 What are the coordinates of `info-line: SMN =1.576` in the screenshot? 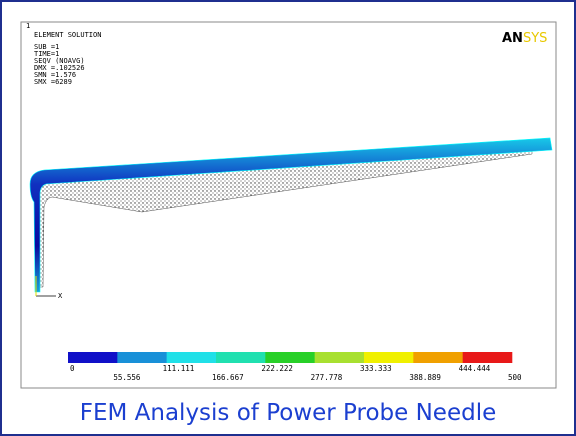 It's located at (55, 75).